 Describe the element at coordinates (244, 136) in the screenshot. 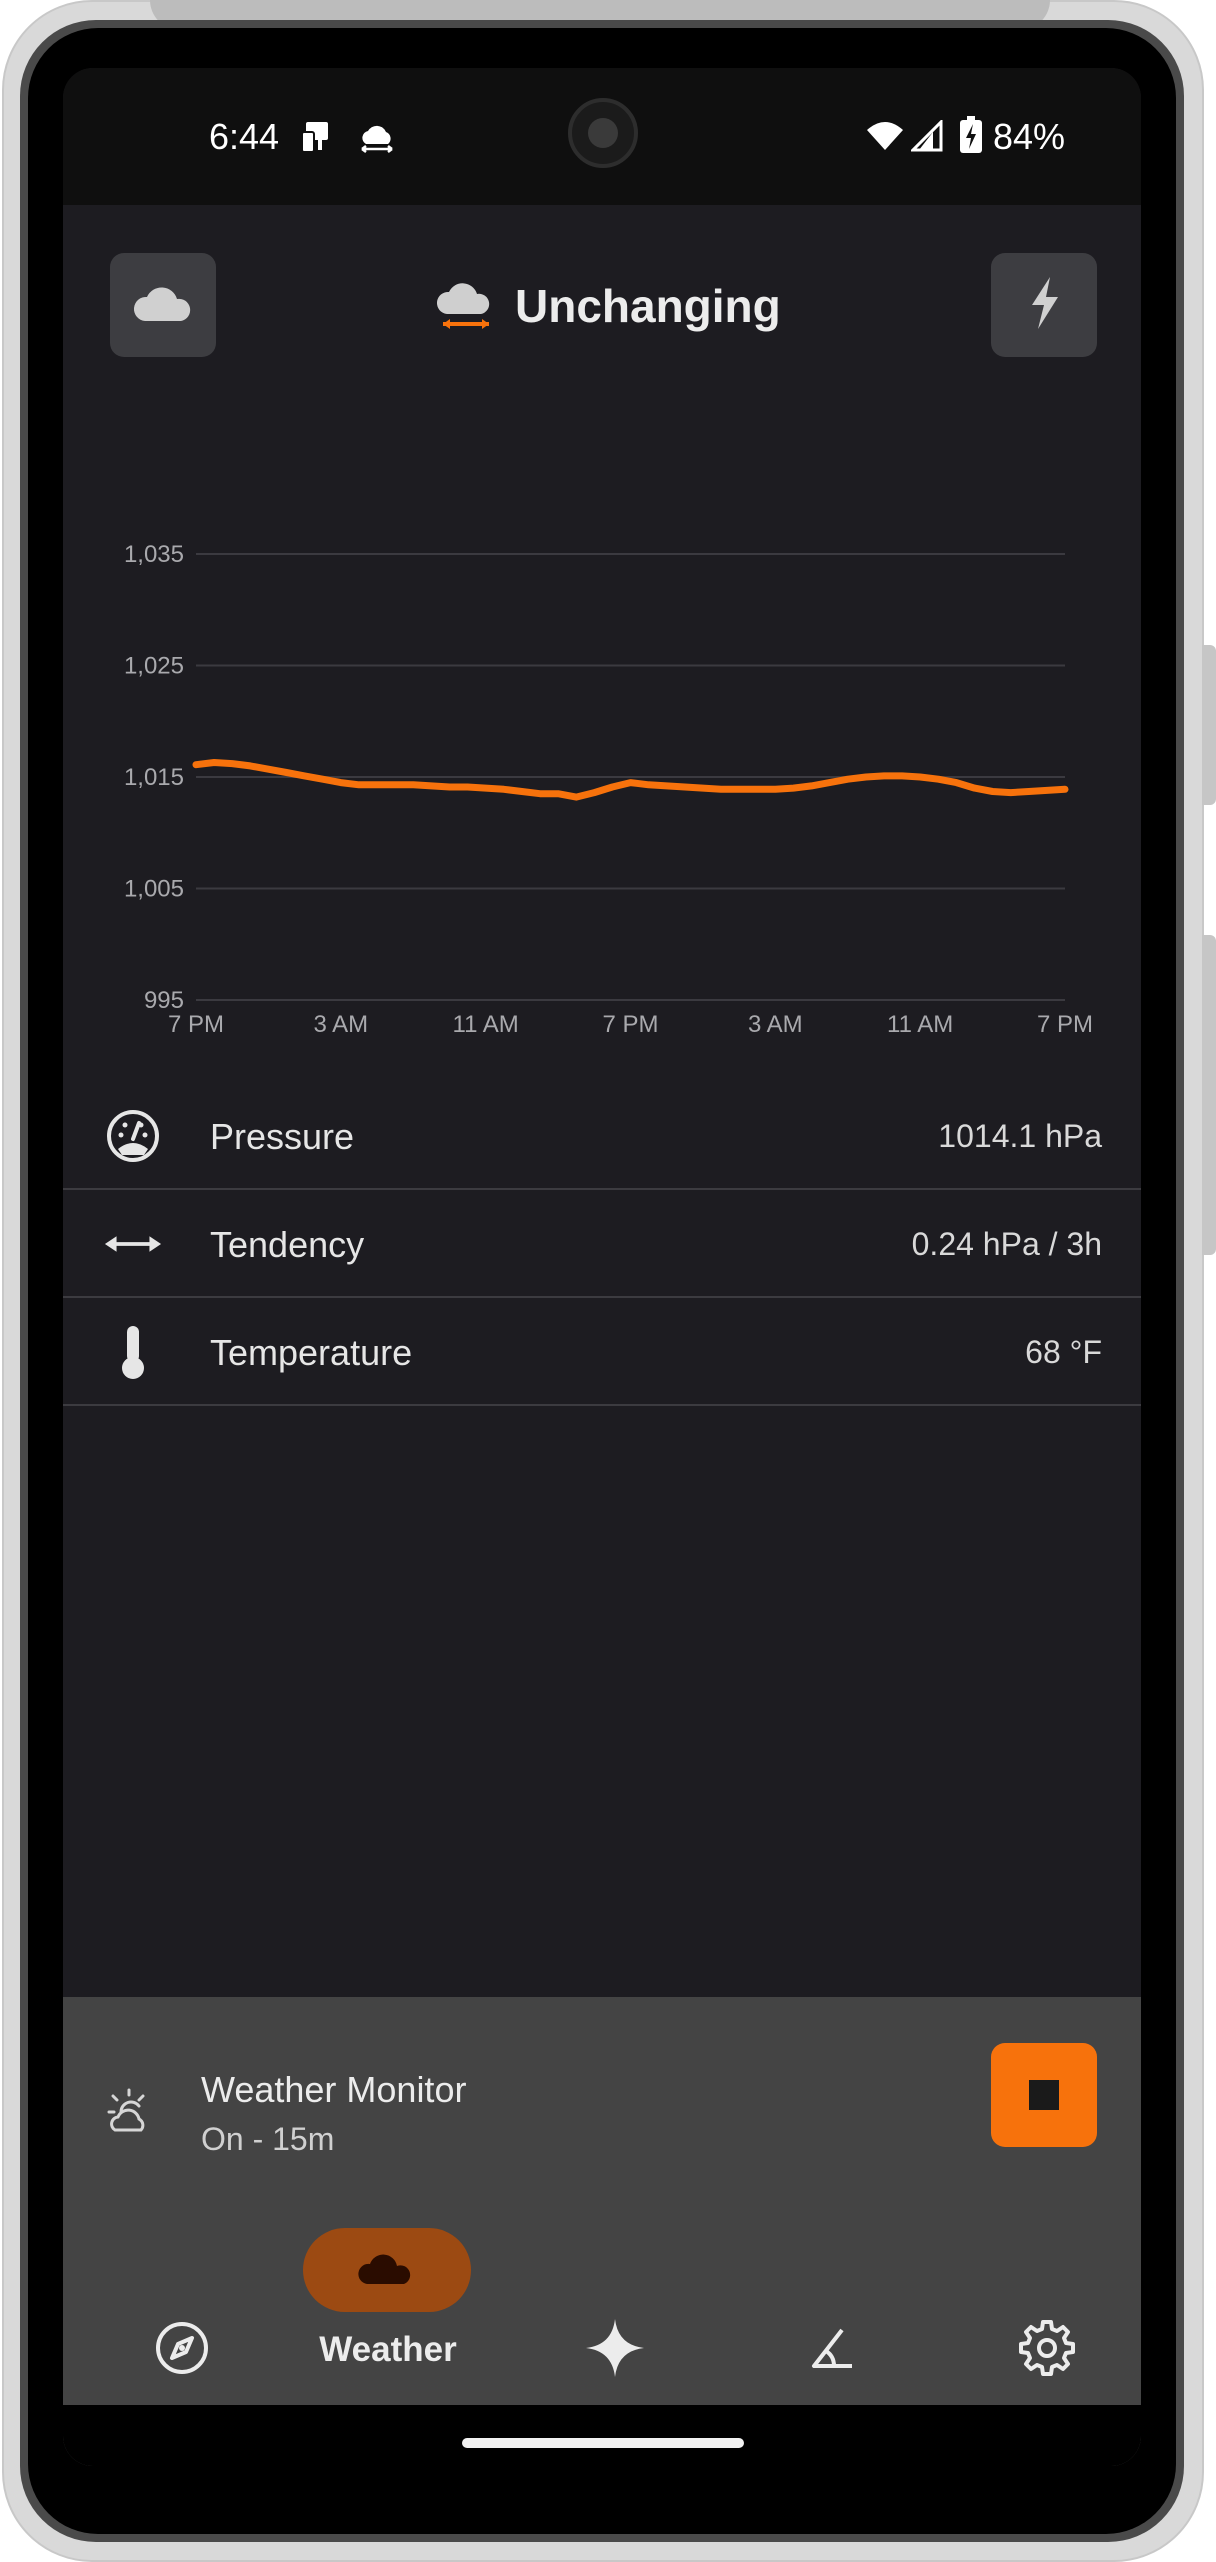

I see `status-time: 6:44` at that location.